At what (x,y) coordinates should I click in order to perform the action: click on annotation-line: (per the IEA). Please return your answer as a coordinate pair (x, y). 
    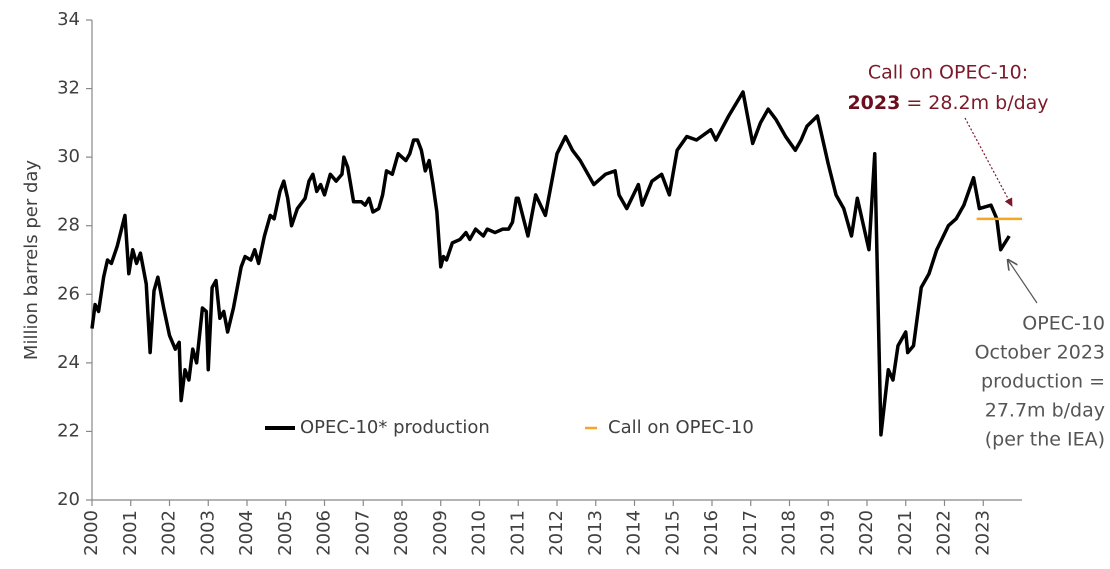
    Looking at the image, I should click on (1045, 440).